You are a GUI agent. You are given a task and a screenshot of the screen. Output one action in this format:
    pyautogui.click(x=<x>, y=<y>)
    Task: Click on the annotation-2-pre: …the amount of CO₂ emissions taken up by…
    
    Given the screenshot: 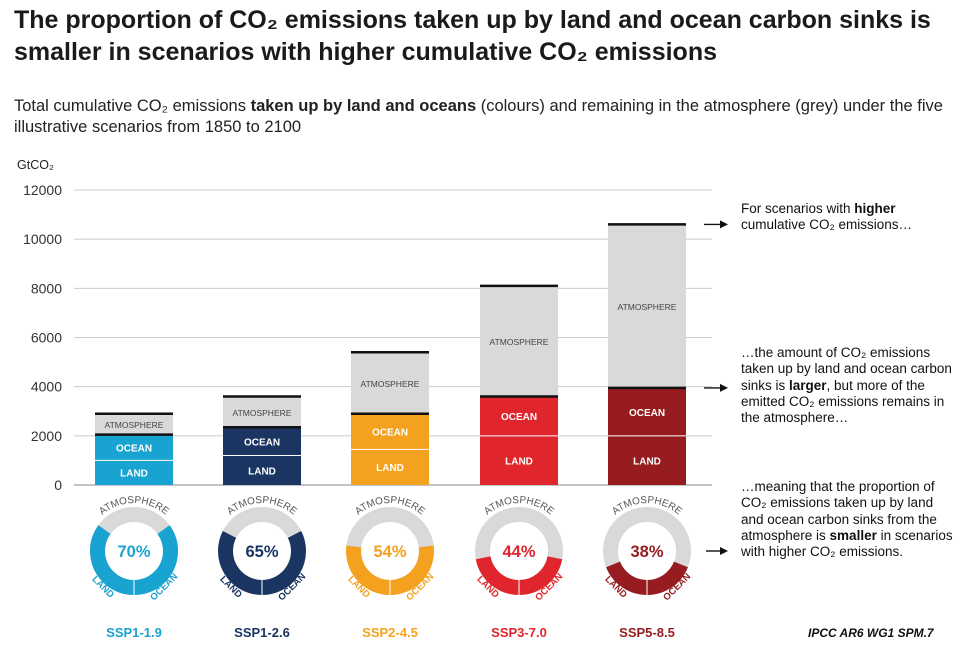 What is the action you would take?
    pyautogui.click(x=846, y=369)
    